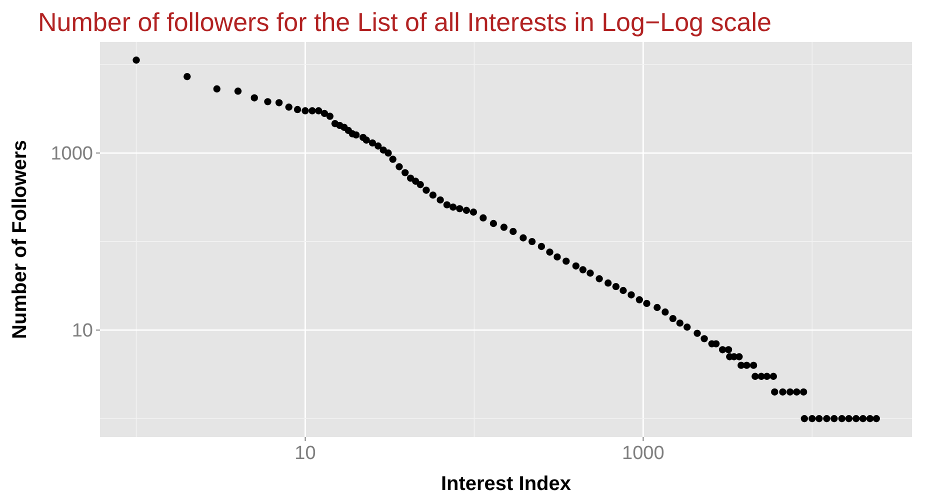 The height and width of the screenshot is (495, 945). Describe the element at coordinates (506, 484) in the screenshot. I see `x-axis-title: Interest Index` at that location.